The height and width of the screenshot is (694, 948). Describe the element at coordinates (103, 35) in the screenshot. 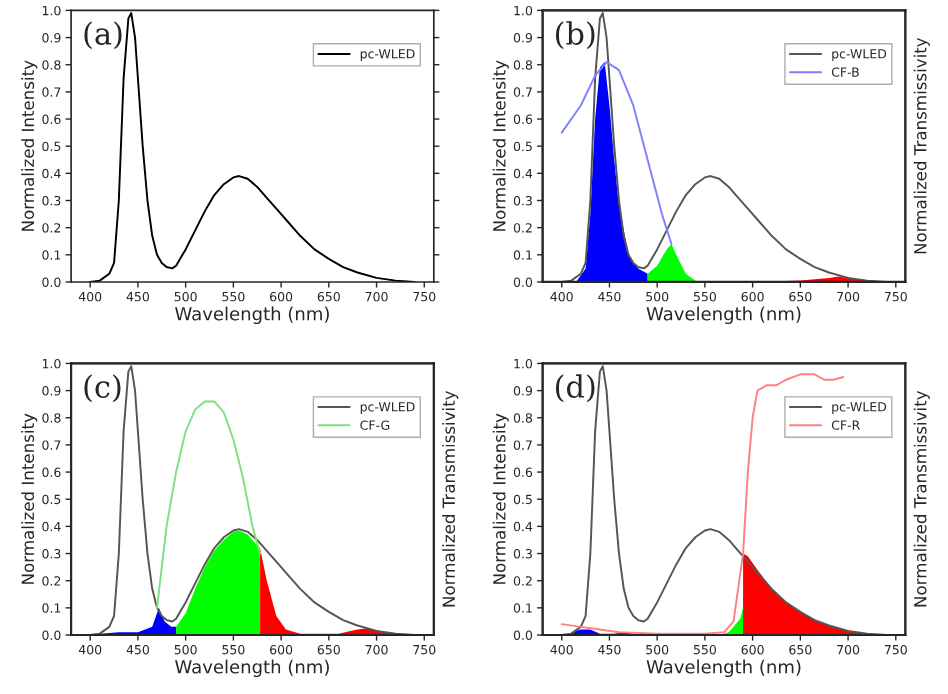

I see `annotation: (a)` at that location.